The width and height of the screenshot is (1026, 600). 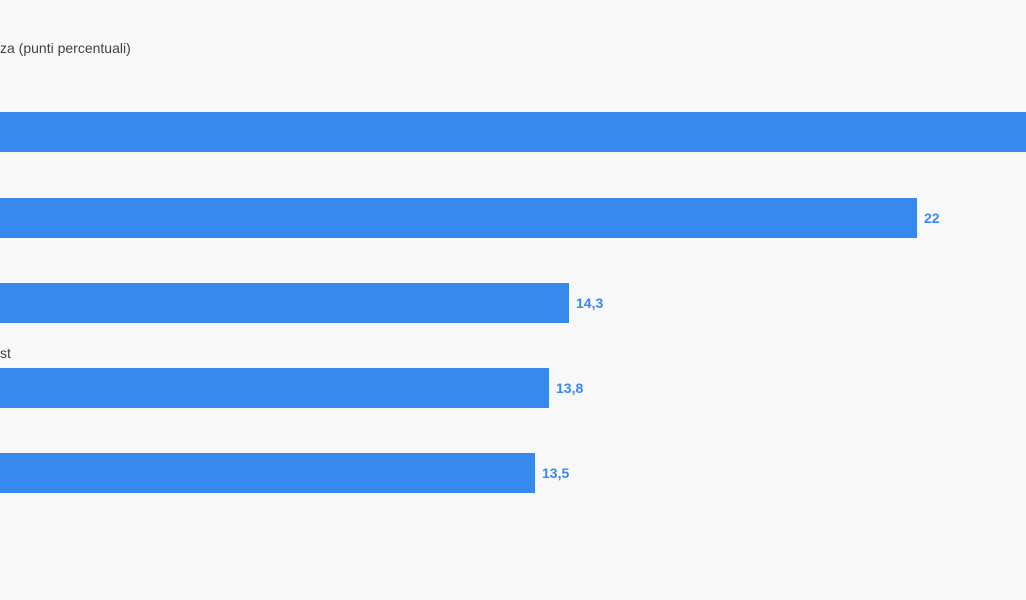 What do you see at coordinates (556, 473) in the screenshot?
I see `bar-value-label: 13,5` at bounding box center [556, 473].